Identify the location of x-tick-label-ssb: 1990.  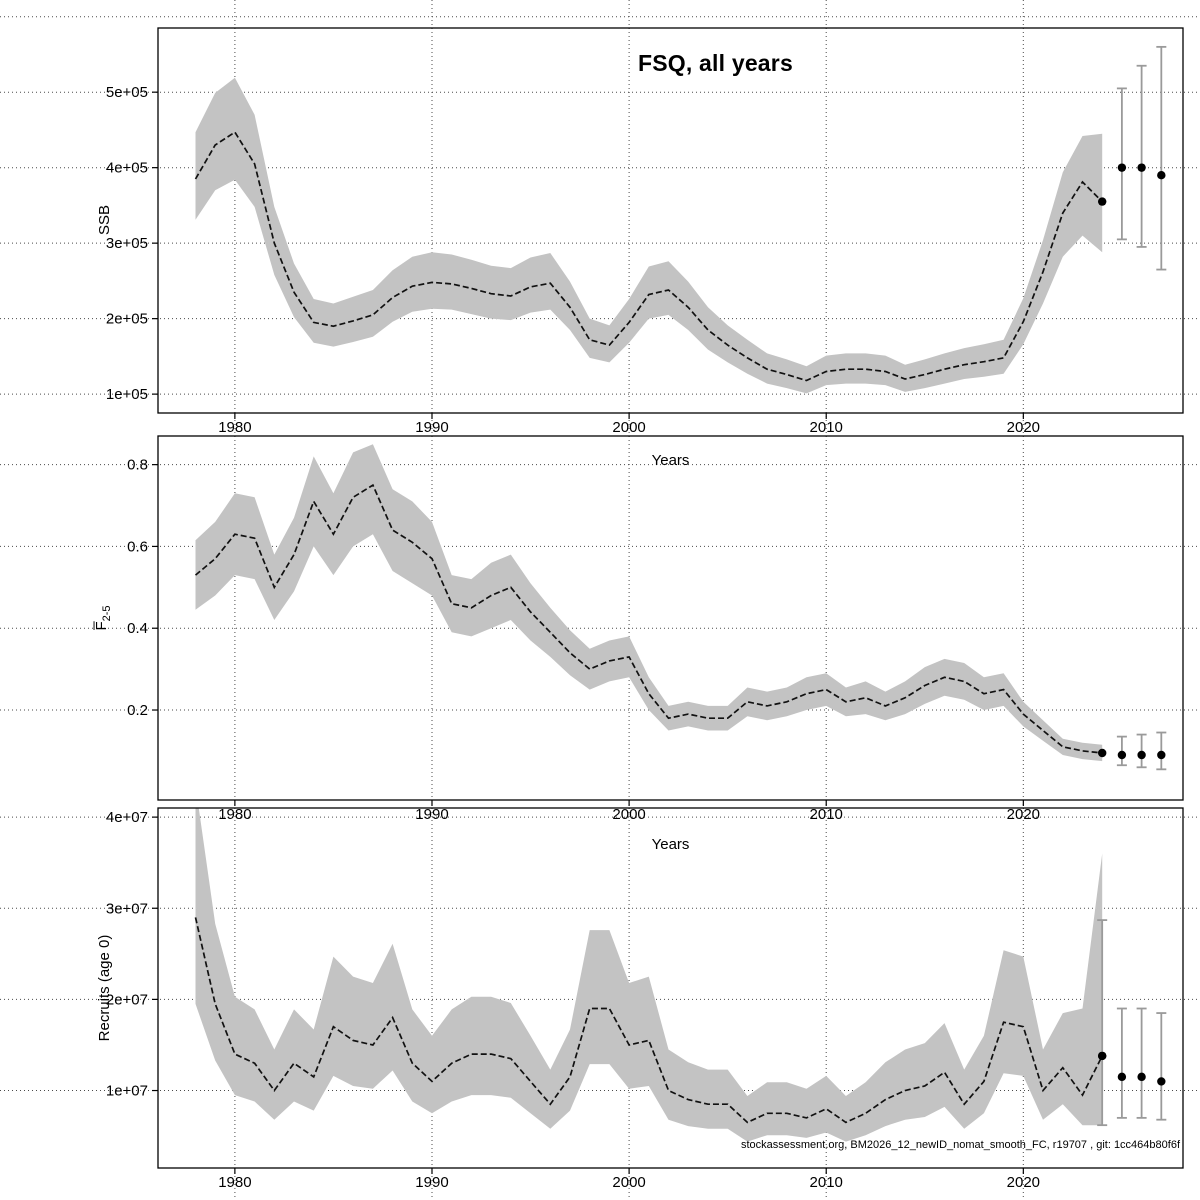
(431, 427).